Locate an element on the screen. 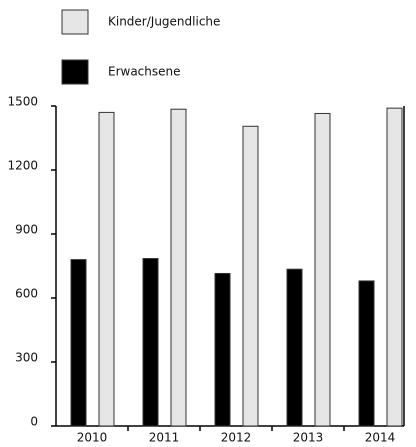 The image size is (416, 447). x-tick-label: 2014 is located at coordinates (380, 438).